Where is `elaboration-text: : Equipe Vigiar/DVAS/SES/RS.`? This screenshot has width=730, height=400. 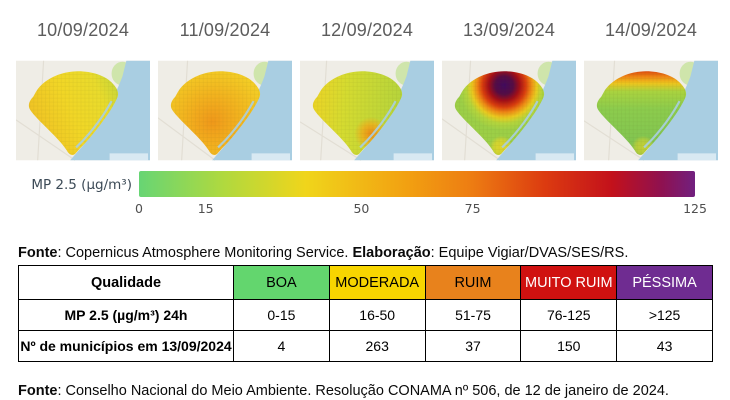
elaboration-text: : Equipe Vigiar/DVAS/SES/RS. is located at coordinates (529, 252).